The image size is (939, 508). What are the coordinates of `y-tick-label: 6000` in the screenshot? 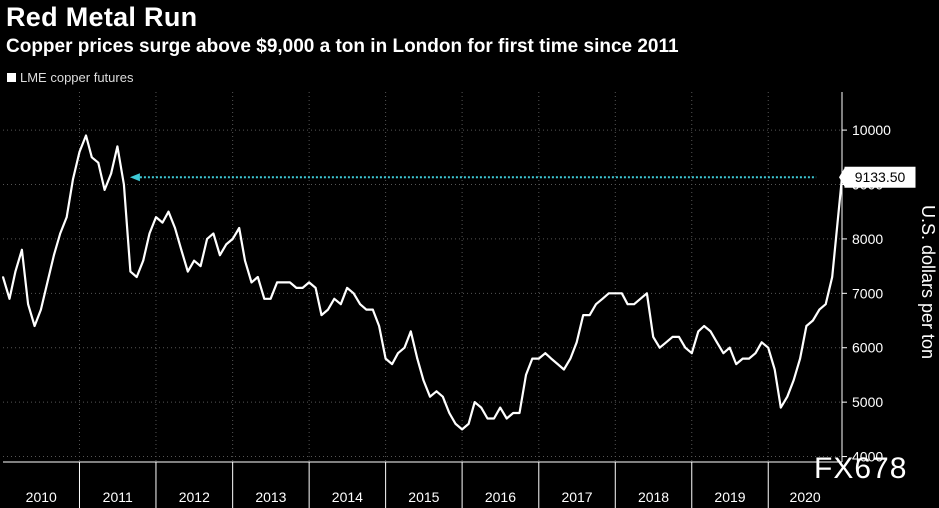 It's located at (867, 348).